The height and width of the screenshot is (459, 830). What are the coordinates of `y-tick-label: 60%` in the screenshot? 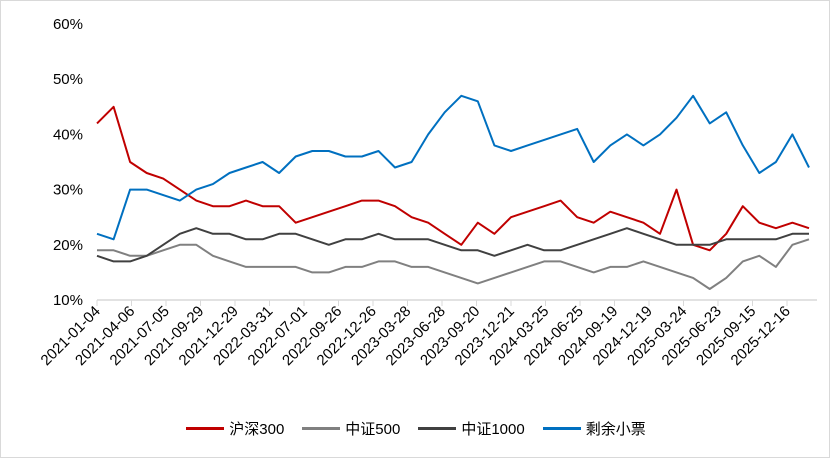 It's located at (68, 24).